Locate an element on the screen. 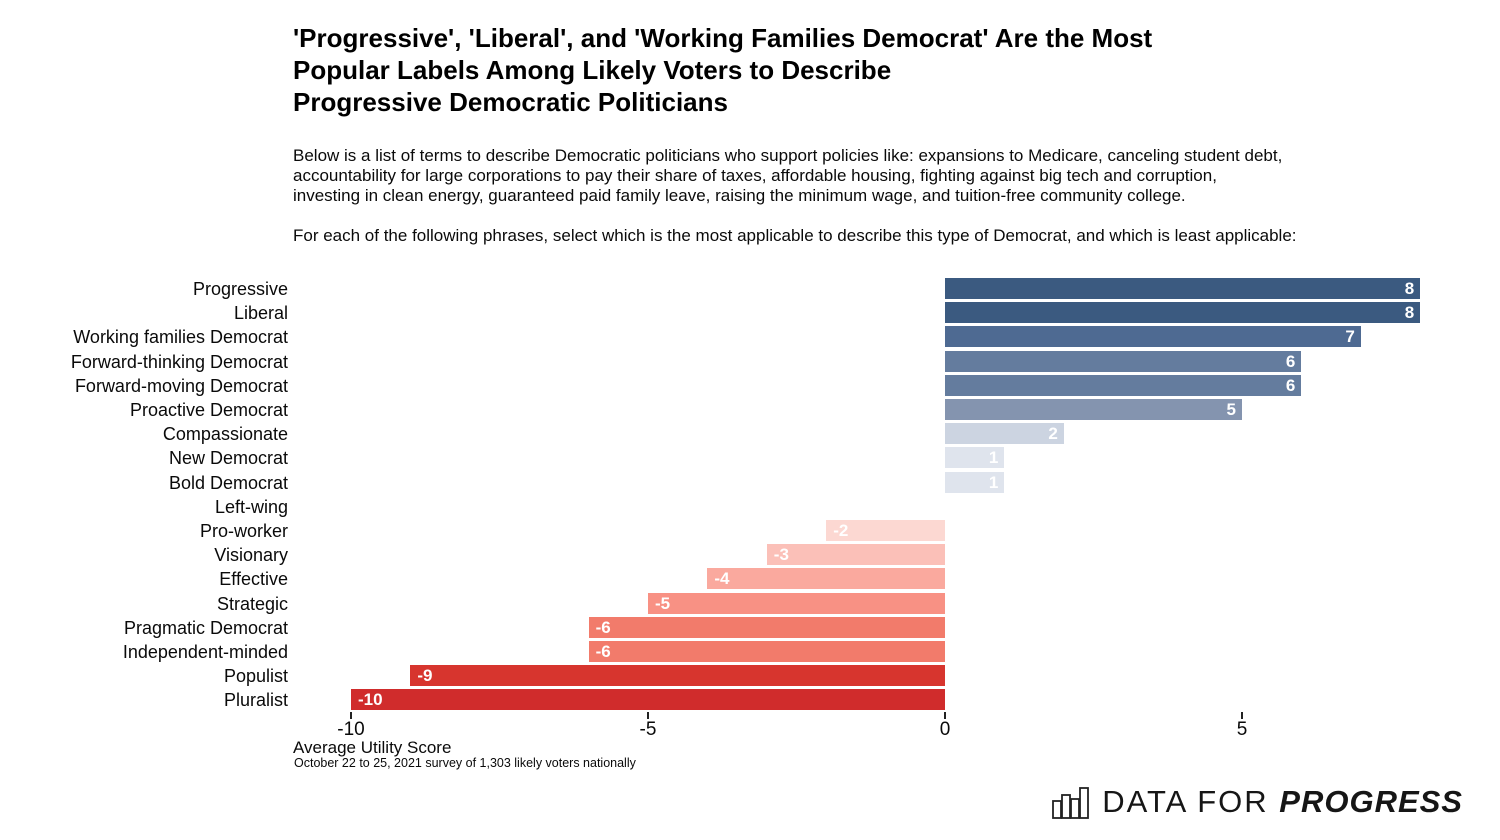 The width and height of the screenshot is (1500, 840). chart-row: Strategic -5 is located at coordinates (750, 604).